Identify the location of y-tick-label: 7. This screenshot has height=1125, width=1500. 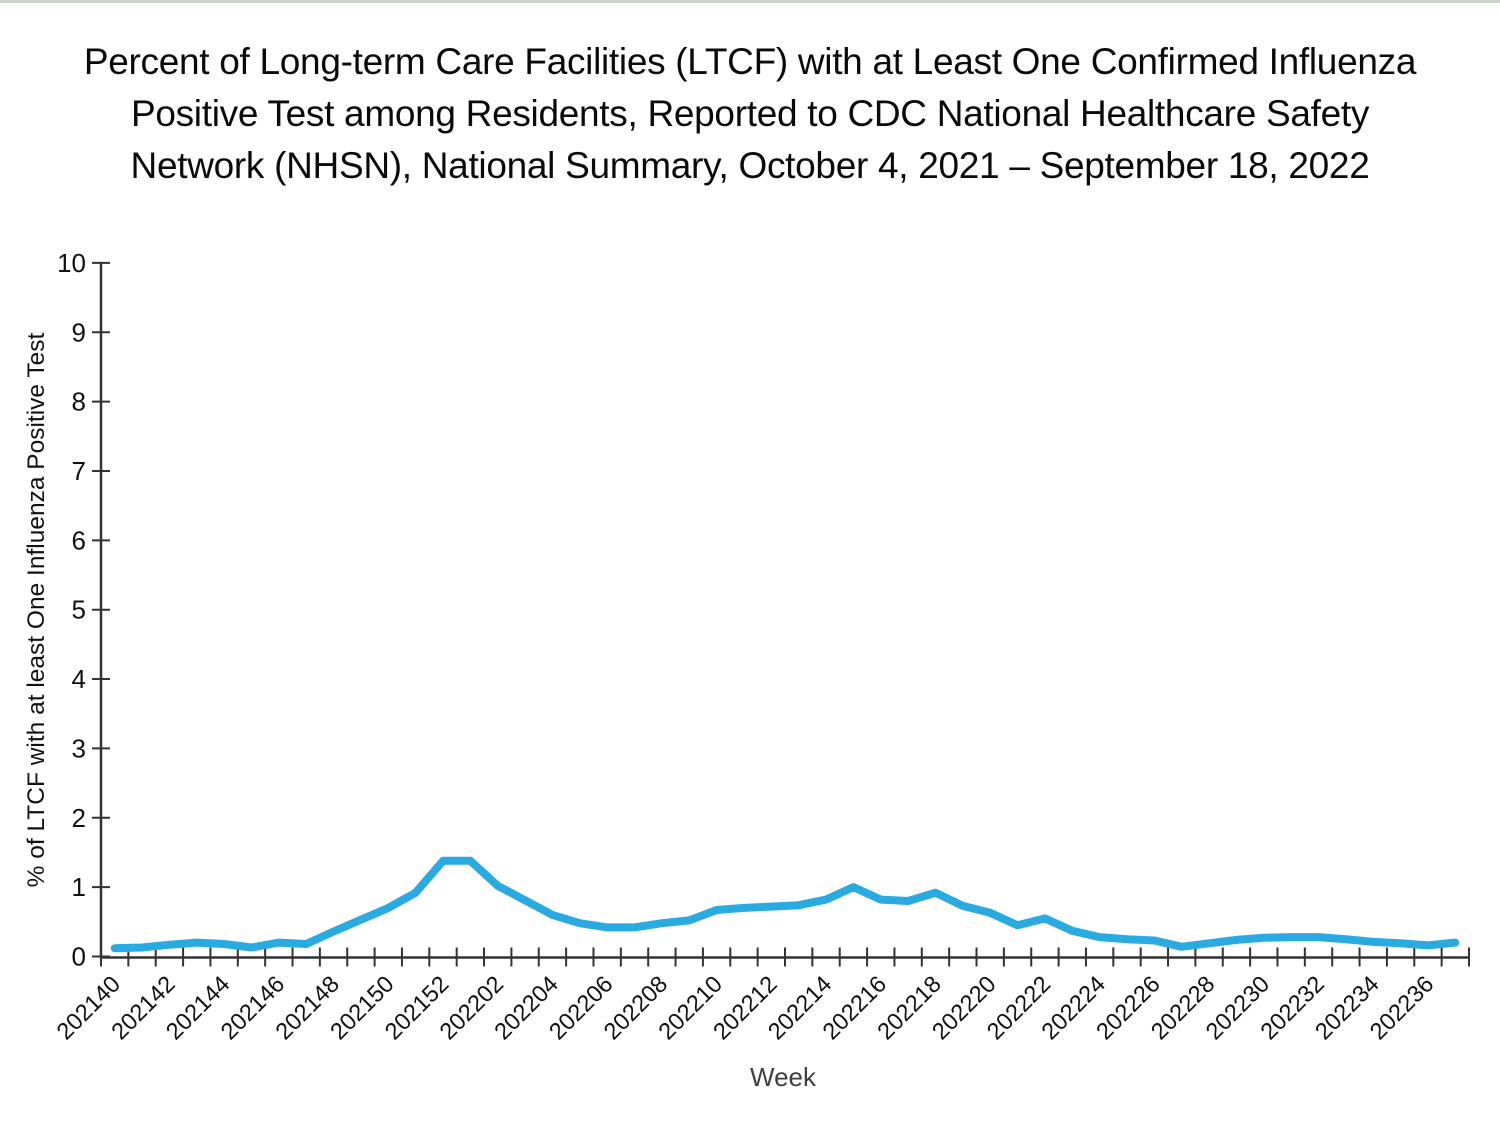
(79, 471).